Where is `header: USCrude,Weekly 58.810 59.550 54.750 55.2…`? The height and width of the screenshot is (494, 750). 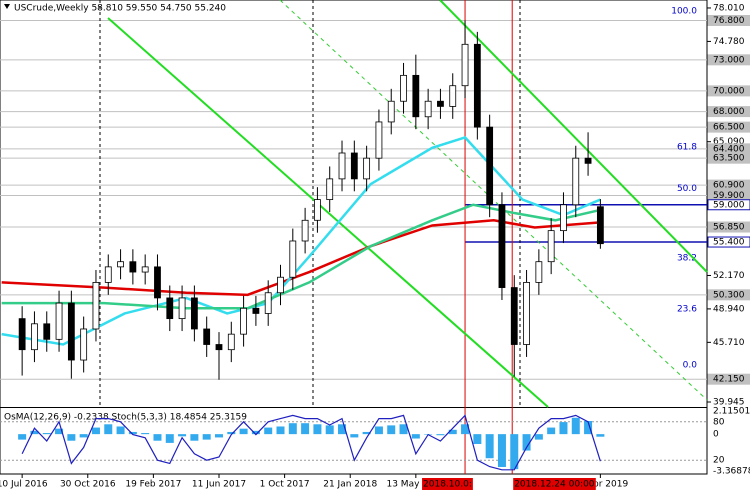 header: USCrude,Weekly 58.810 59.550 54.750 55.2… is located at coordinates (120, 9).